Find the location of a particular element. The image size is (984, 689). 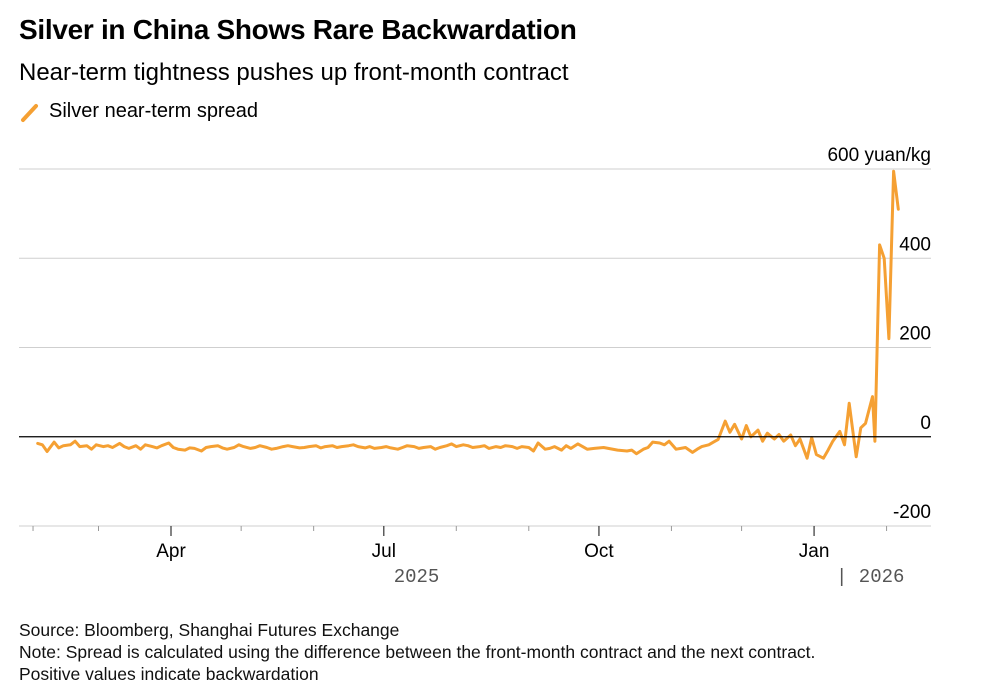

x-tick-label: Jan is located at coordinates (814, 551).